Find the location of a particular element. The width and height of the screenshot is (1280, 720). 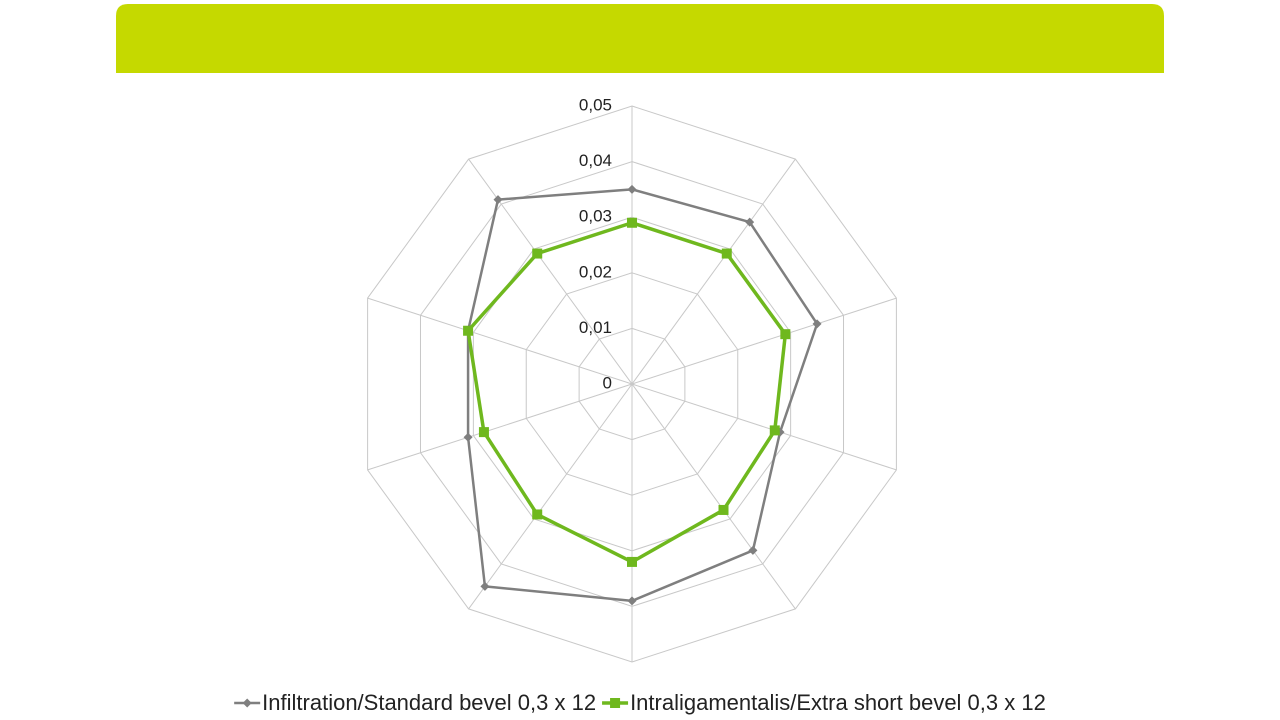

grid-ring is located at coordinates (632, 384).